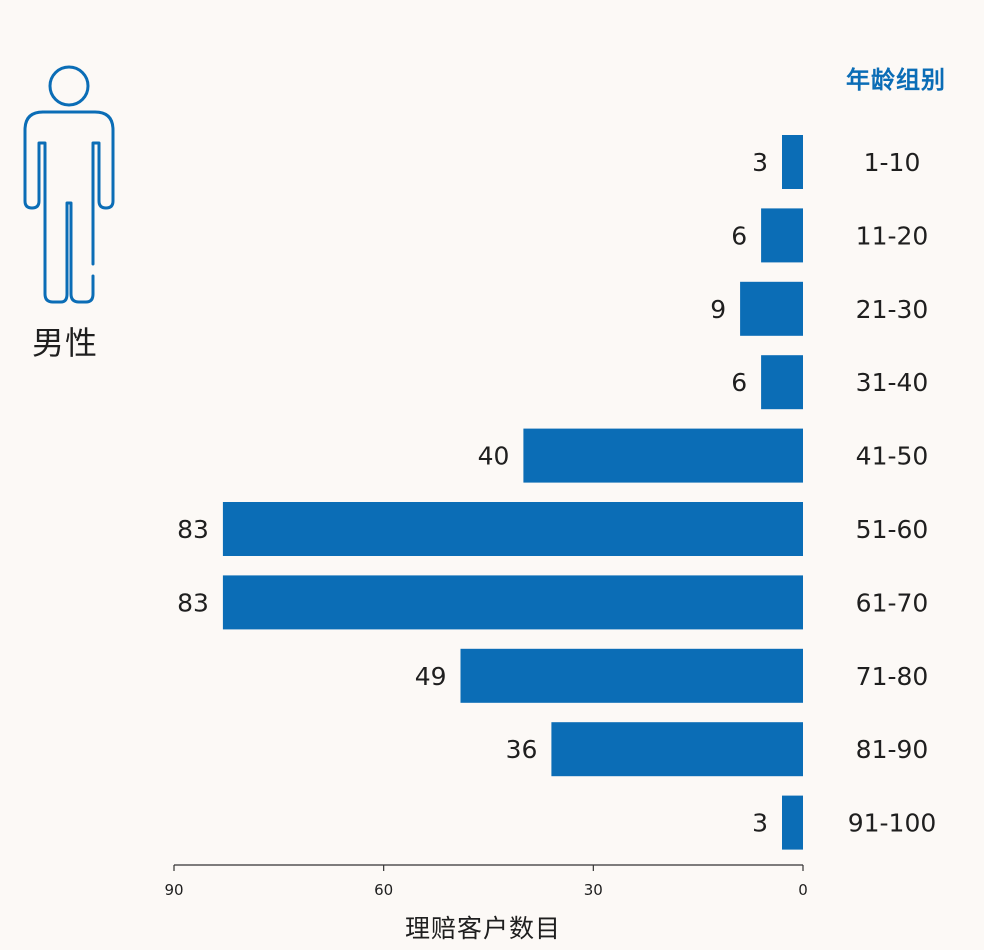  I want to click on value-label-71-80: 49, so click(431, 676).